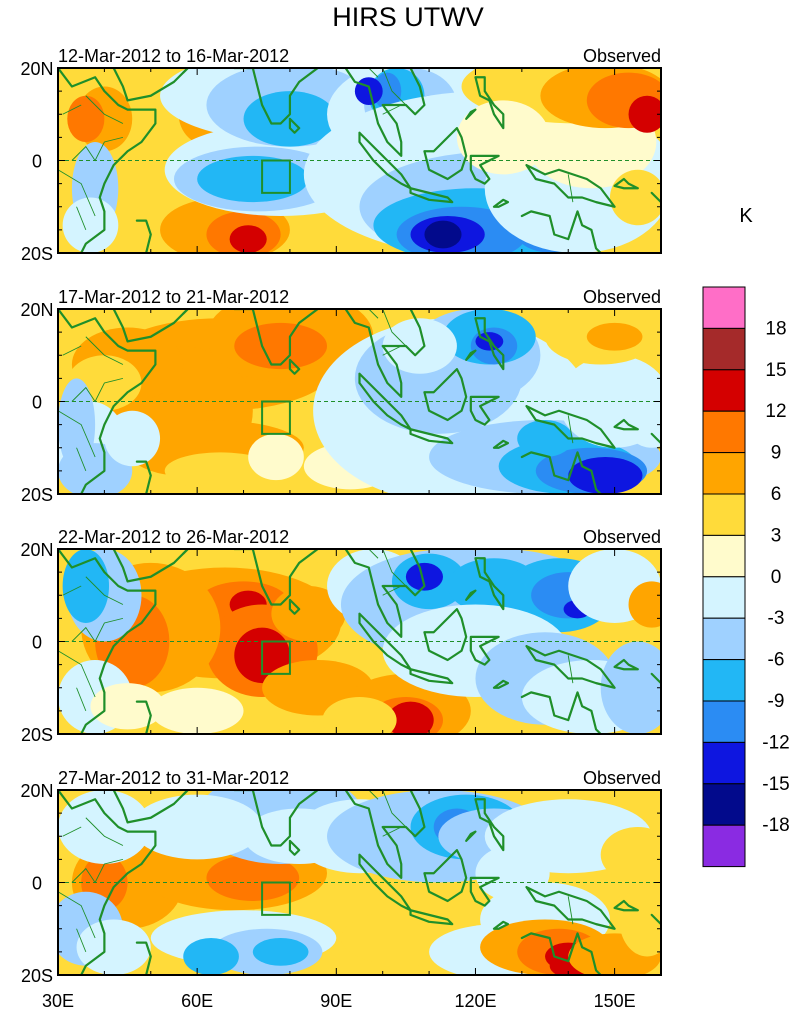  Describe the element at coordinates (622, 778) in the screenshot. I see `panel-label: Observed` at that location.